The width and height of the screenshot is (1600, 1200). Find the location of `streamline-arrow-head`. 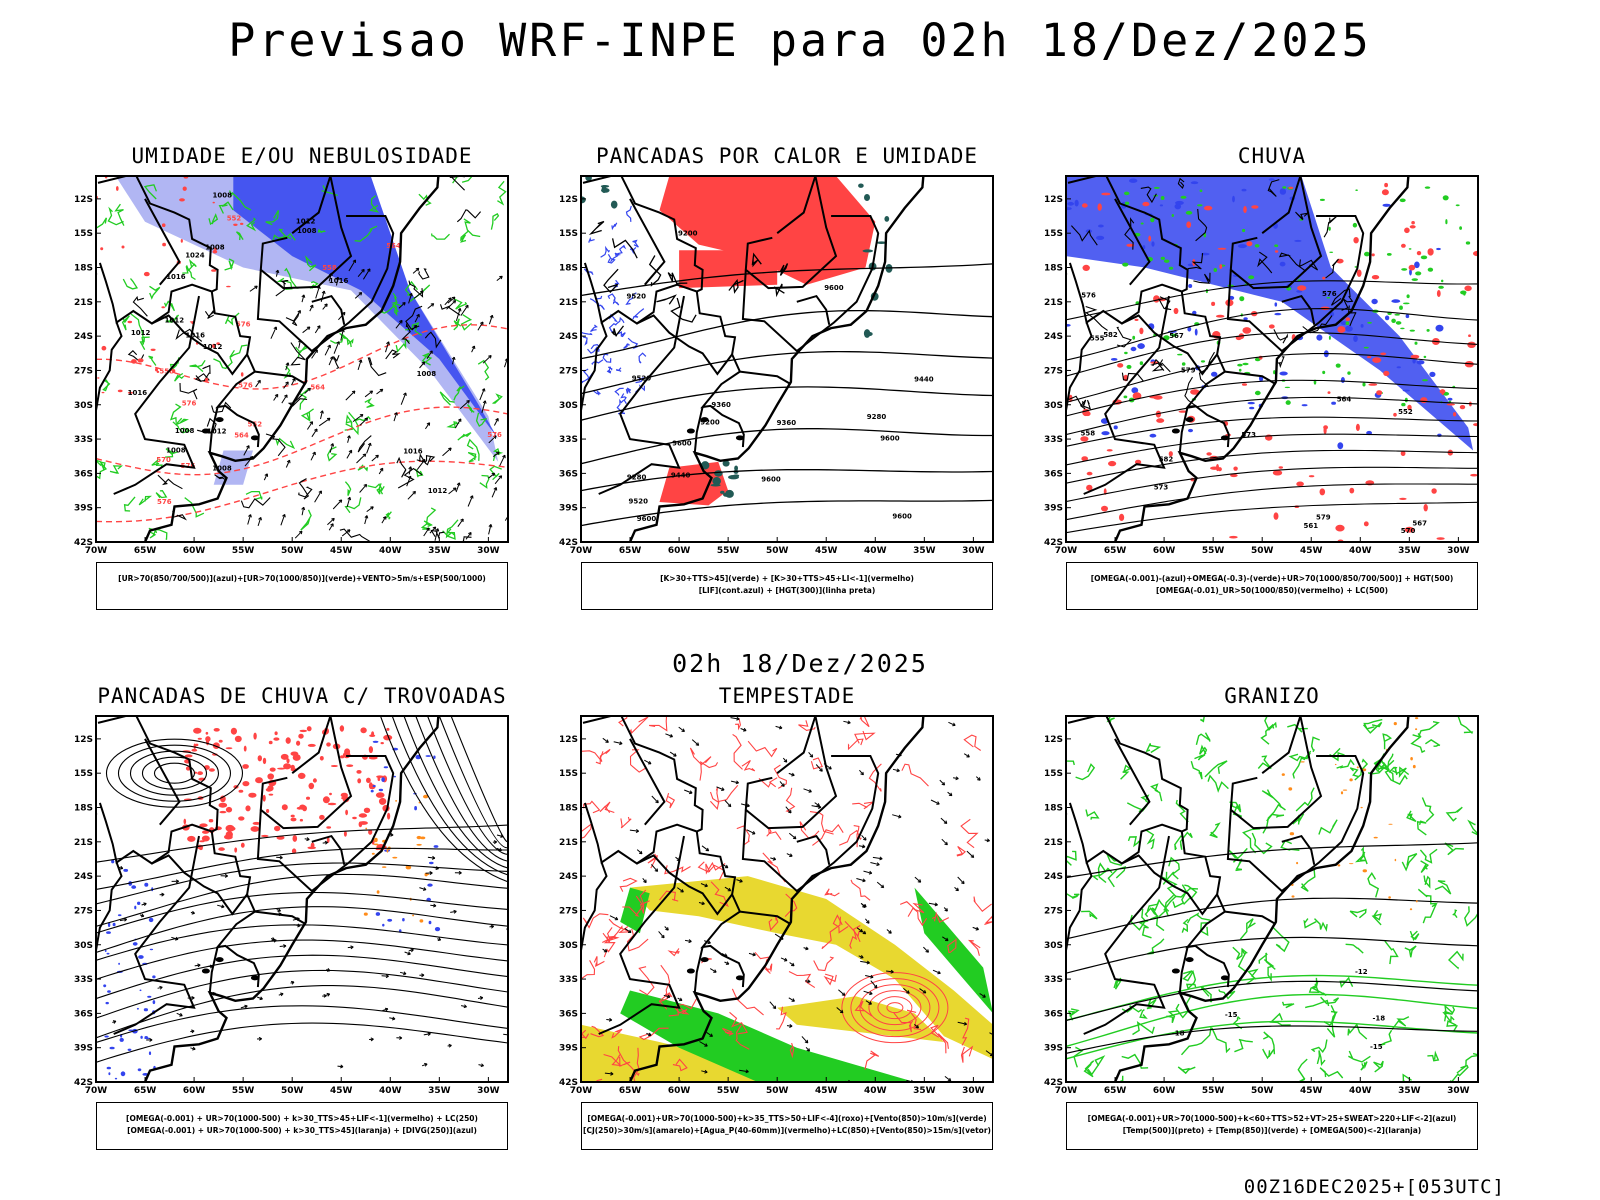

streamline-arrow-head is located at coordinates (465, 1006).